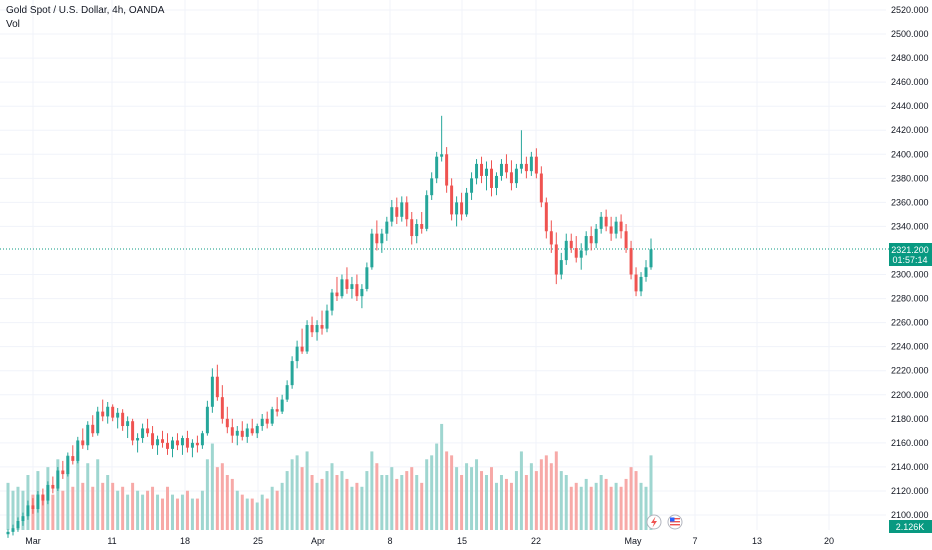 This screenshot has height=550, width=932. What do you see at coordinates (462, 541) in the screenshot?
I see `time-tick-label: 15` at bounding box center [462, 541].